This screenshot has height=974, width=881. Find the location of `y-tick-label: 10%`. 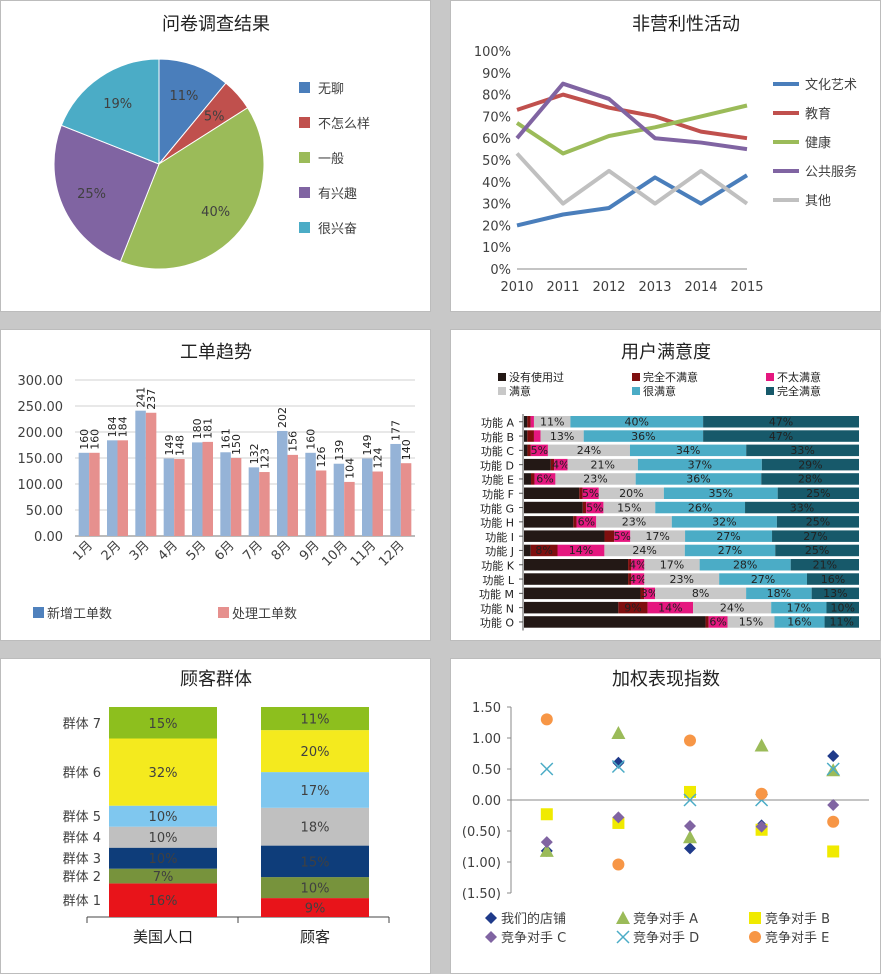

y-tick-label: 10% is located at coordinates (496, 248).